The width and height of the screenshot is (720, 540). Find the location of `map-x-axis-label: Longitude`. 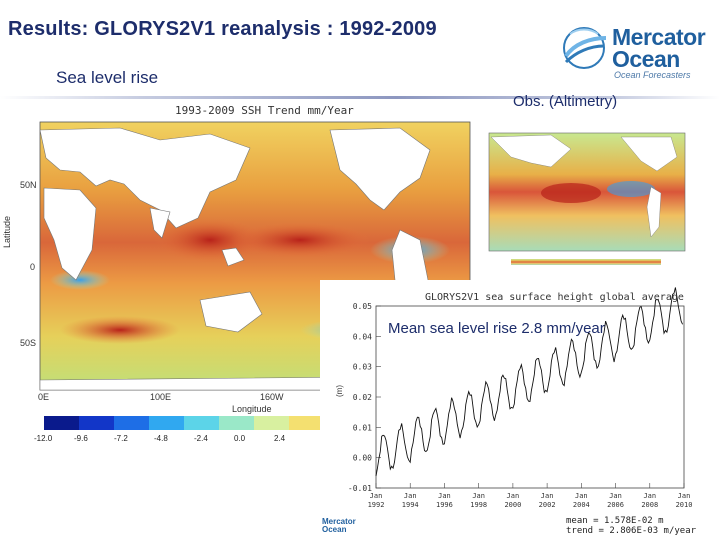

map-x-axis-label: Longitude is located at coordinates (252, 409).